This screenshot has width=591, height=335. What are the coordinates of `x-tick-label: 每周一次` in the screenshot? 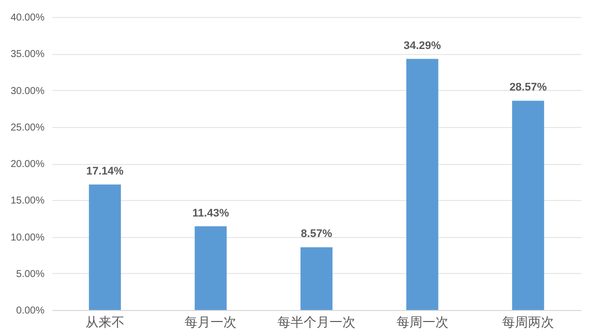 It's located at (422, 322).